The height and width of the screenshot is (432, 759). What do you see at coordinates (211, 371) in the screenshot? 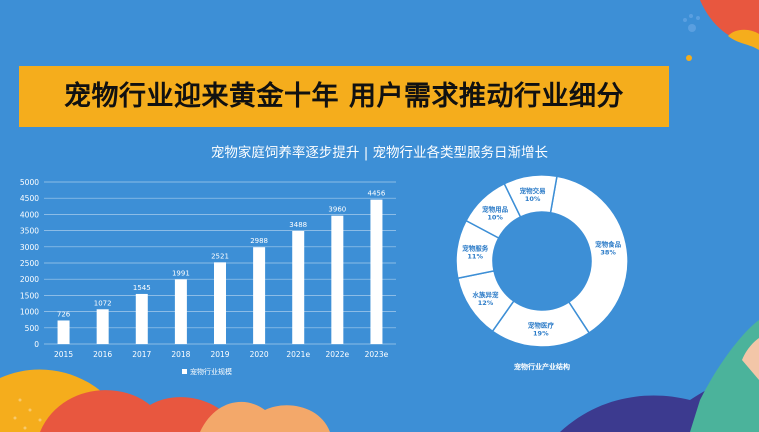
I see `legend-label: 宠物行业规模` at bounding box center [211, 371].